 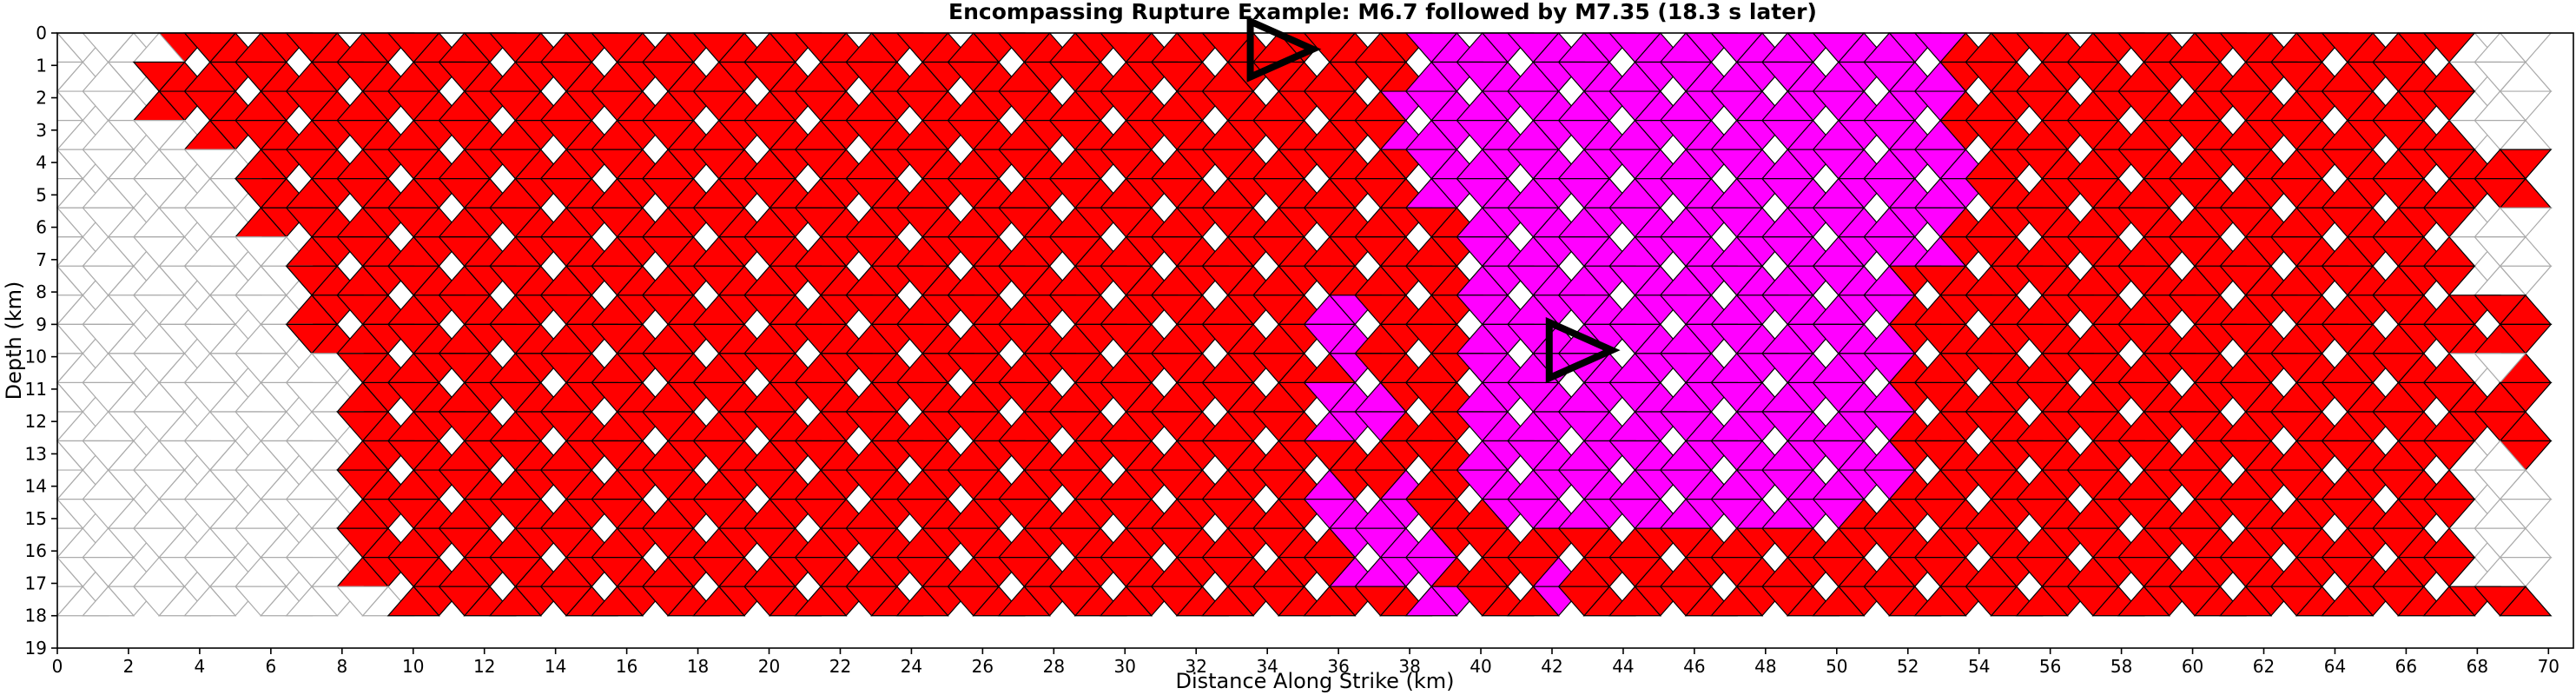 I want to click on y-tick-label: 13, so click(x=36, y=453).